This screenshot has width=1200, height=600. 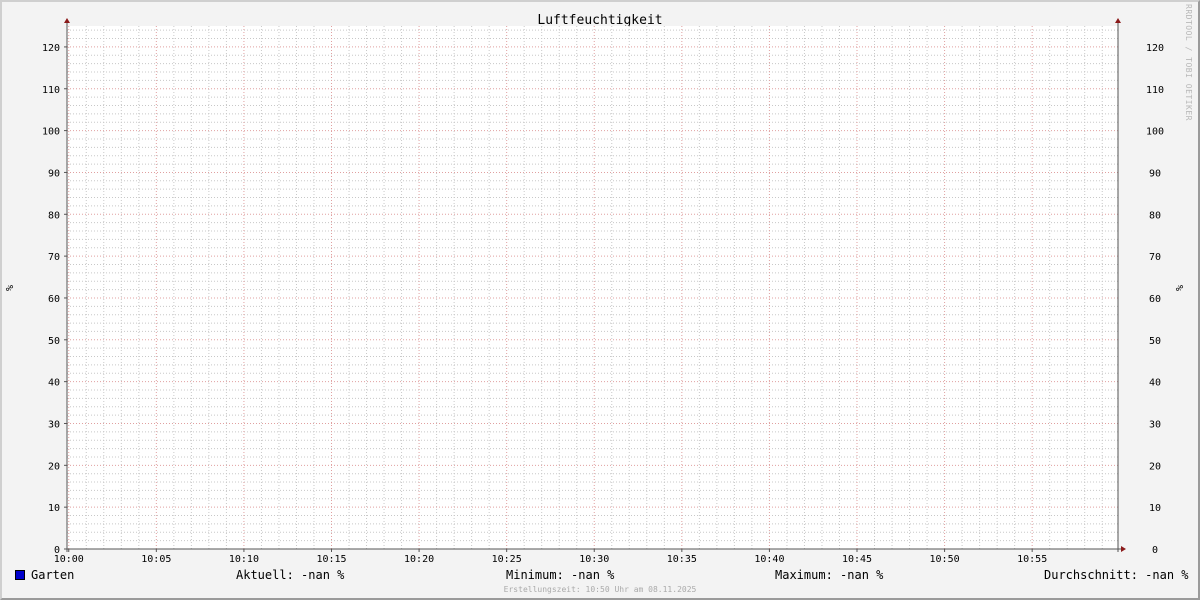 What do you see at coordinates (1032, 559) in the screenshot?
I see `x-tick-label: 10:55` at bounding box center [1032, 559].